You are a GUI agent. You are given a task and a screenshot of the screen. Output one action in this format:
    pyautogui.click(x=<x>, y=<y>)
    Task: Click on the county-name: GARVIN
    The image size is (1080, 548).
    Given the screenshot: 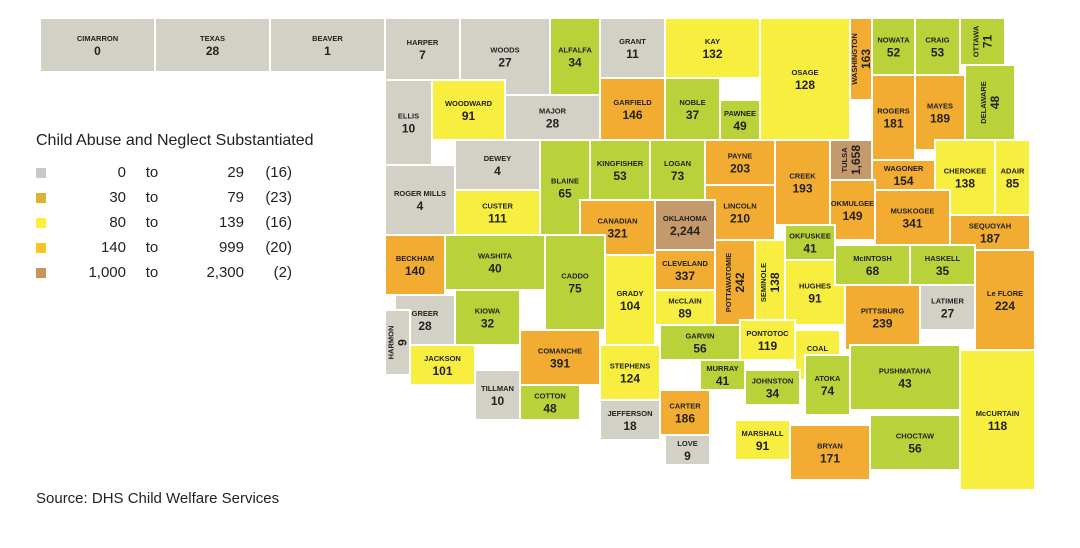 What is the action you would take?
    pyautogui.click(x=699, y=336)
    